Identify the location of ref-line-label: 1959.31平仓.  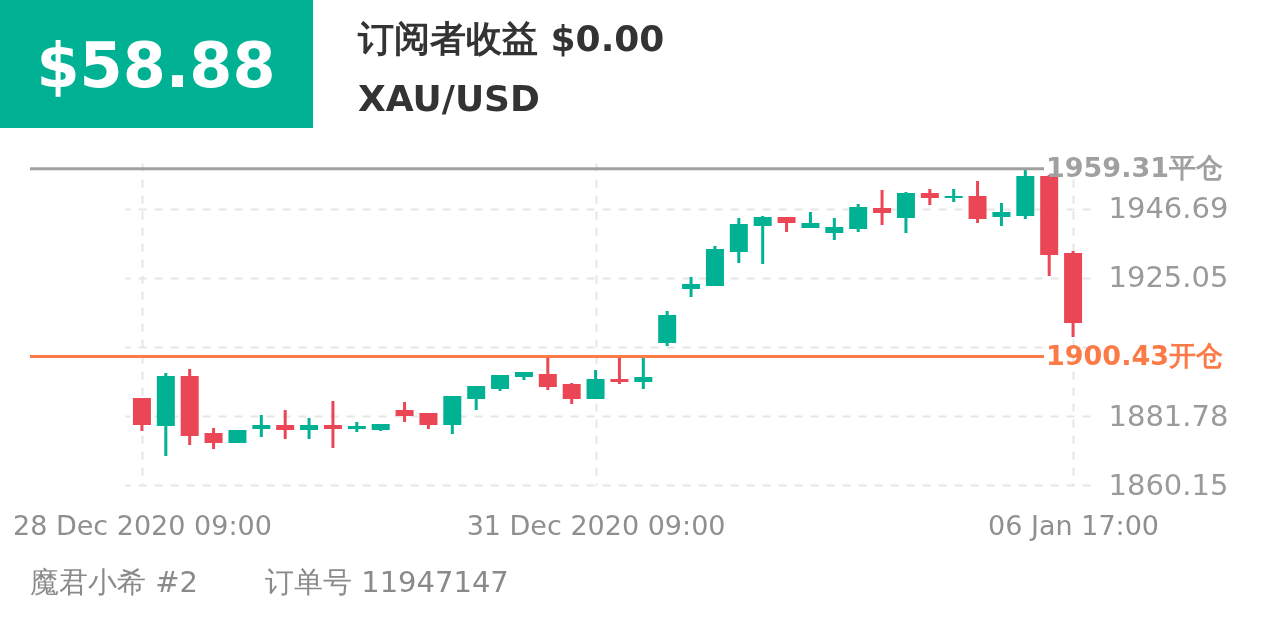
(1134, 167).